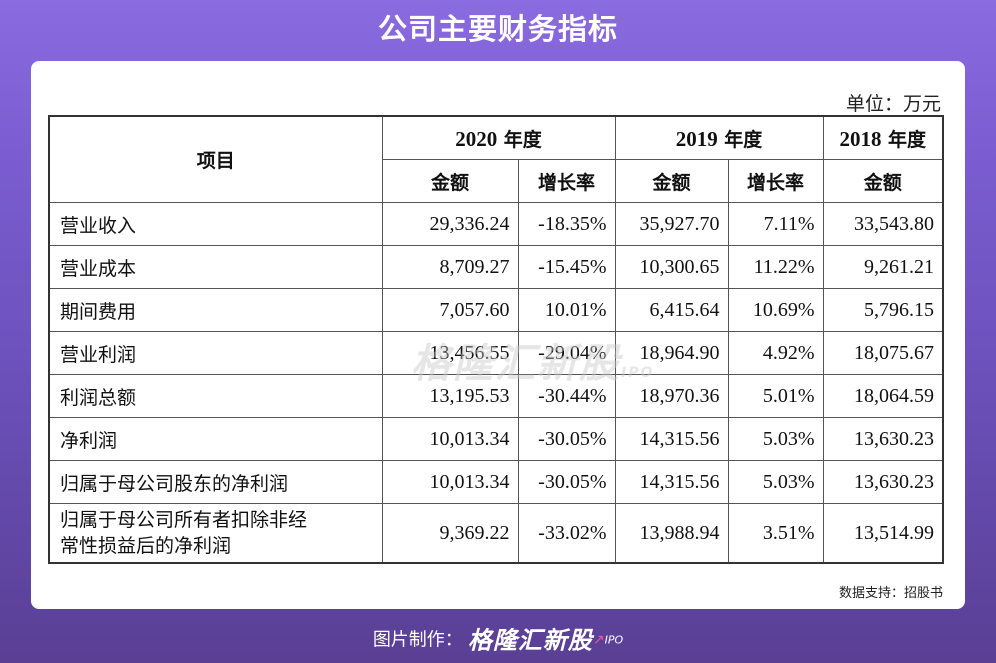 This screenshot has height=663, width=996. Describe the element at coordinates (883, 310) in the screenshot. I see `cell-amount-2018: 5,796.15` at that location.